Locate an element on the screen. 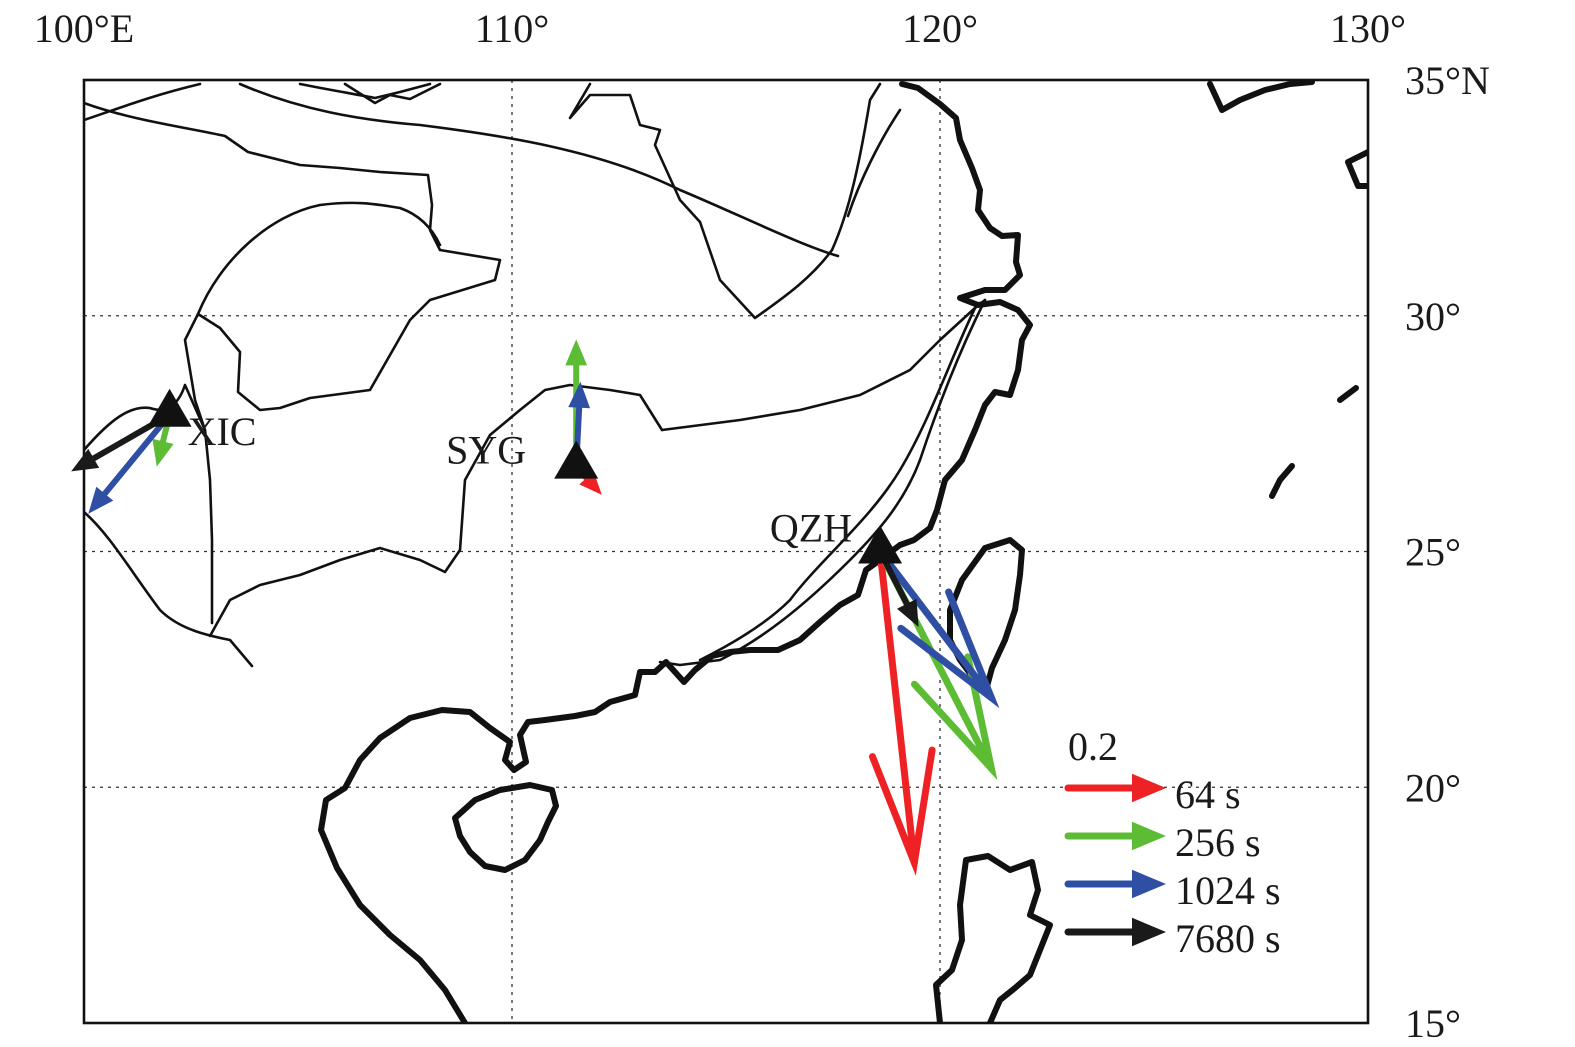 The height and width of the screenshot is (1047, 1575). japan-coastline is located at coordinates (1261, 96).